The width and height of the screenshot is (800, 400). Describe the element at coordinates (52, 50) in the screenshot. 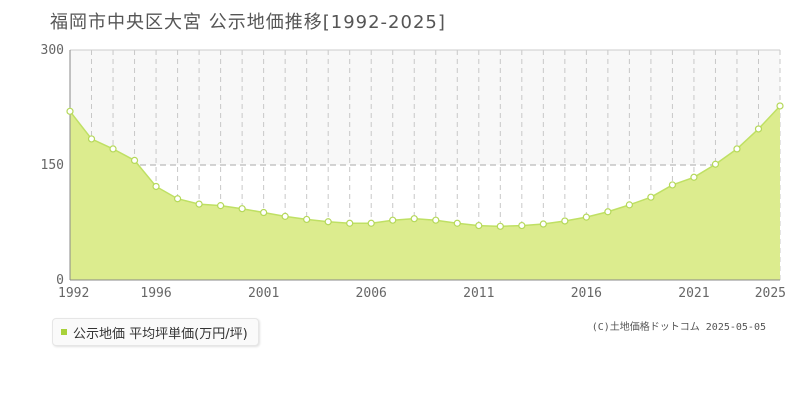

I see `y-tick-label: 300` at that location.